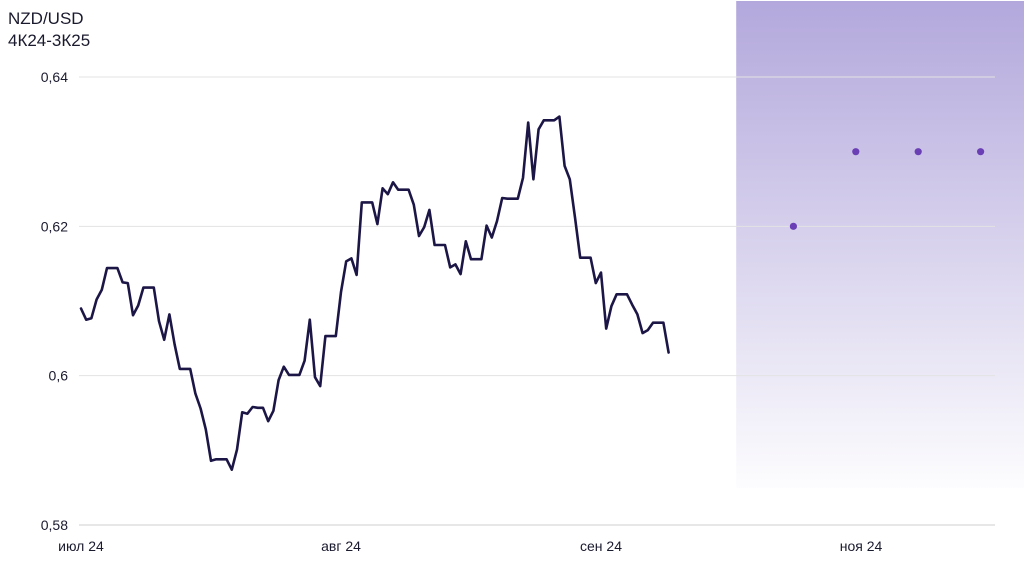 The width and height of the screenshot is (1024, 572). Describe the element at coordinates (601, 546) in the screenshot. I see `x-tick-label: сен 24` at that location.